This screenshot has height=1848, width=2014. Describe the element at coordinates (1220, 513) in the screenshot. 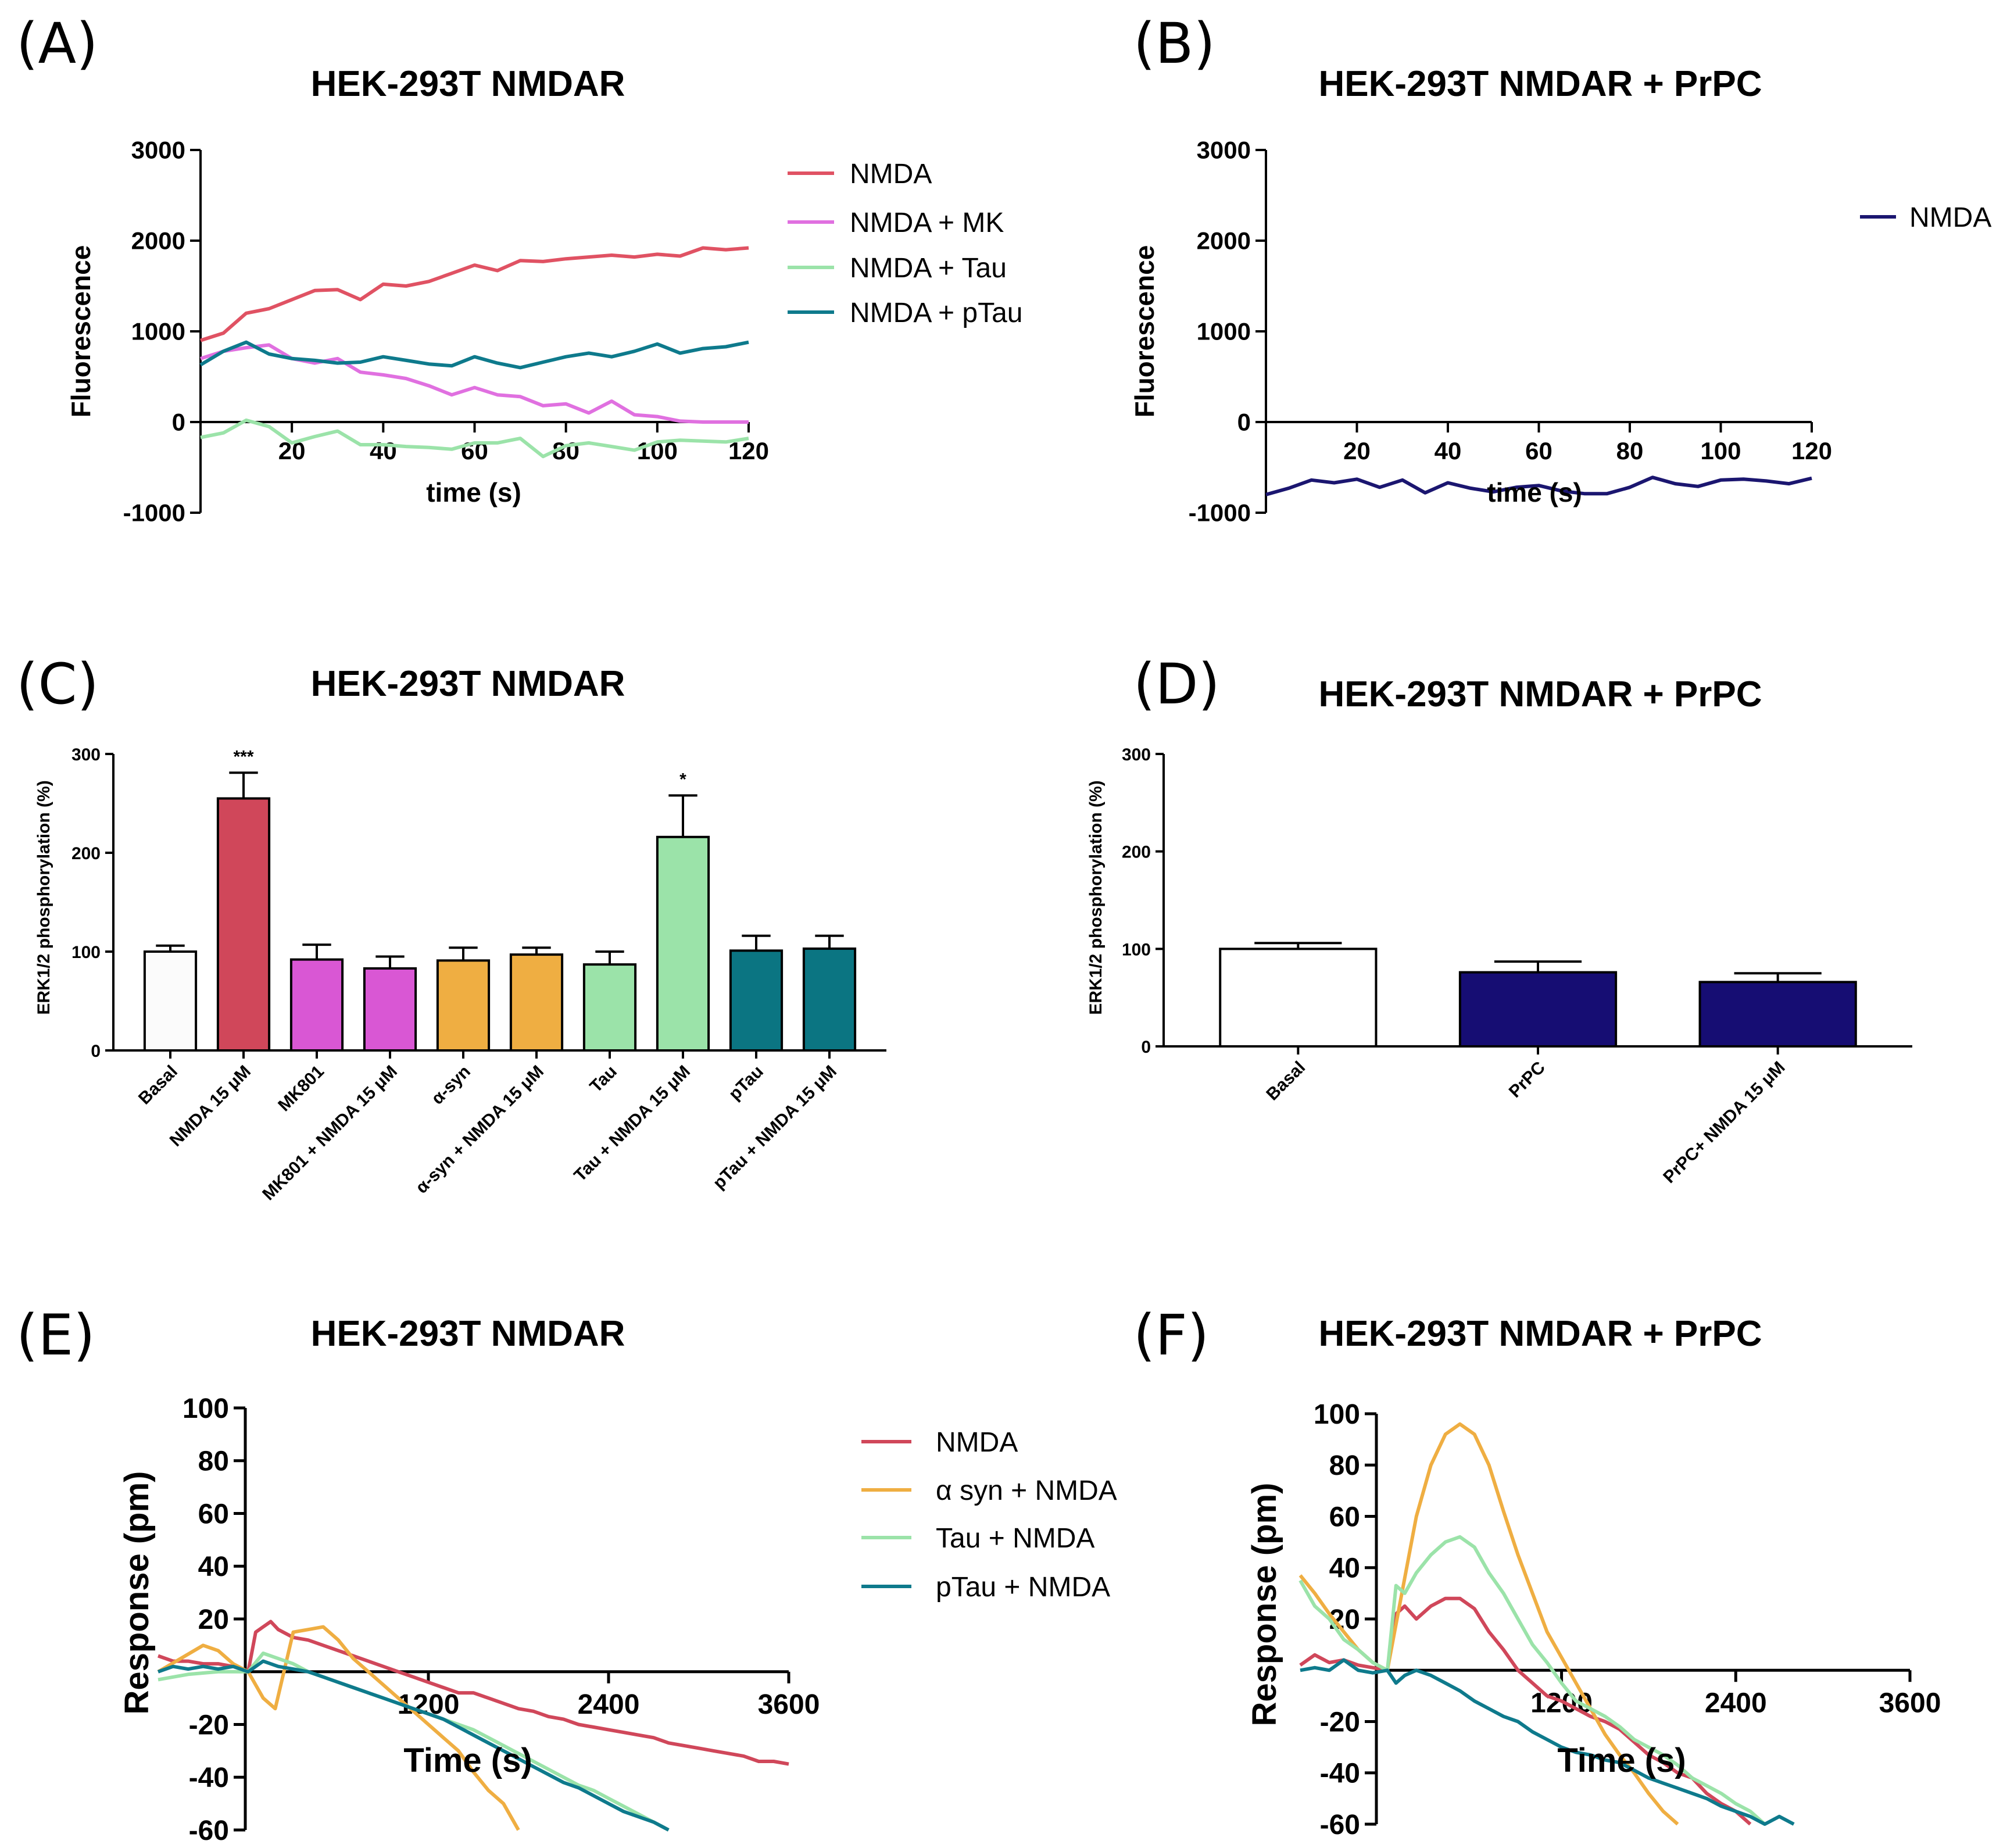

I see `y-tick-label: -1000` at that location.